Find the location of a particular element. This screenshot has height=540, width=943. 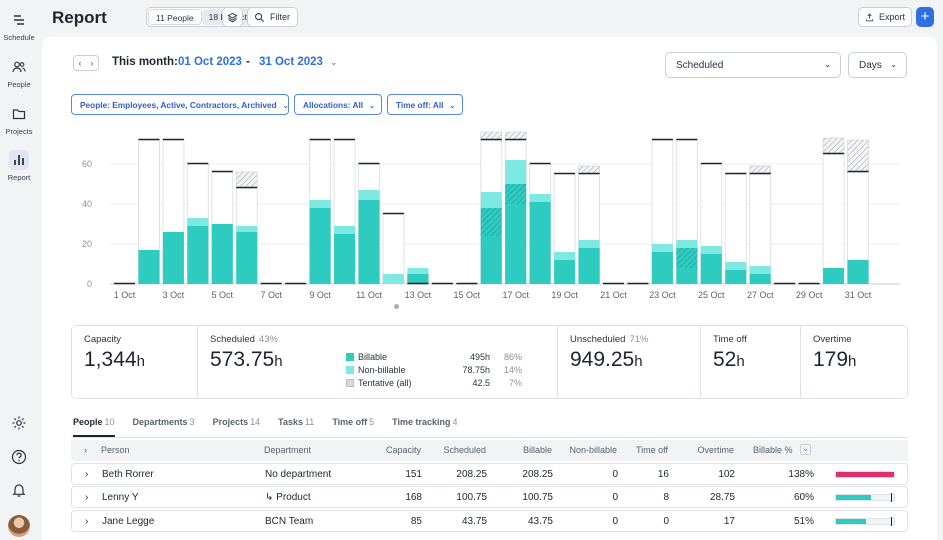

non-billable-value: 0 is located at coordinates (615, 497).